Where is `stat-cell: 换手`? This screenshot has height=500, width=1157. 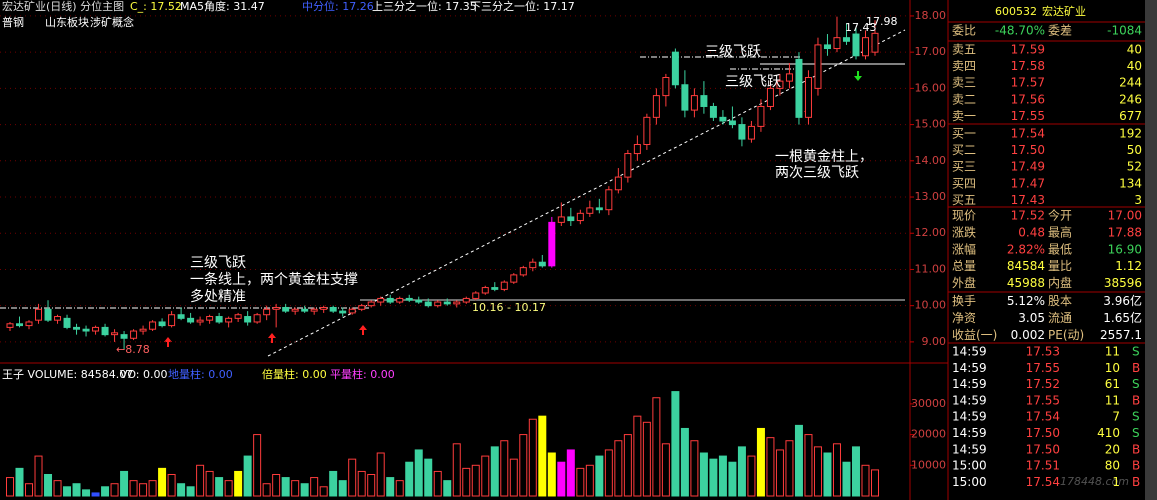 stat-cell: 换手 is located at coordinates (964, 301).